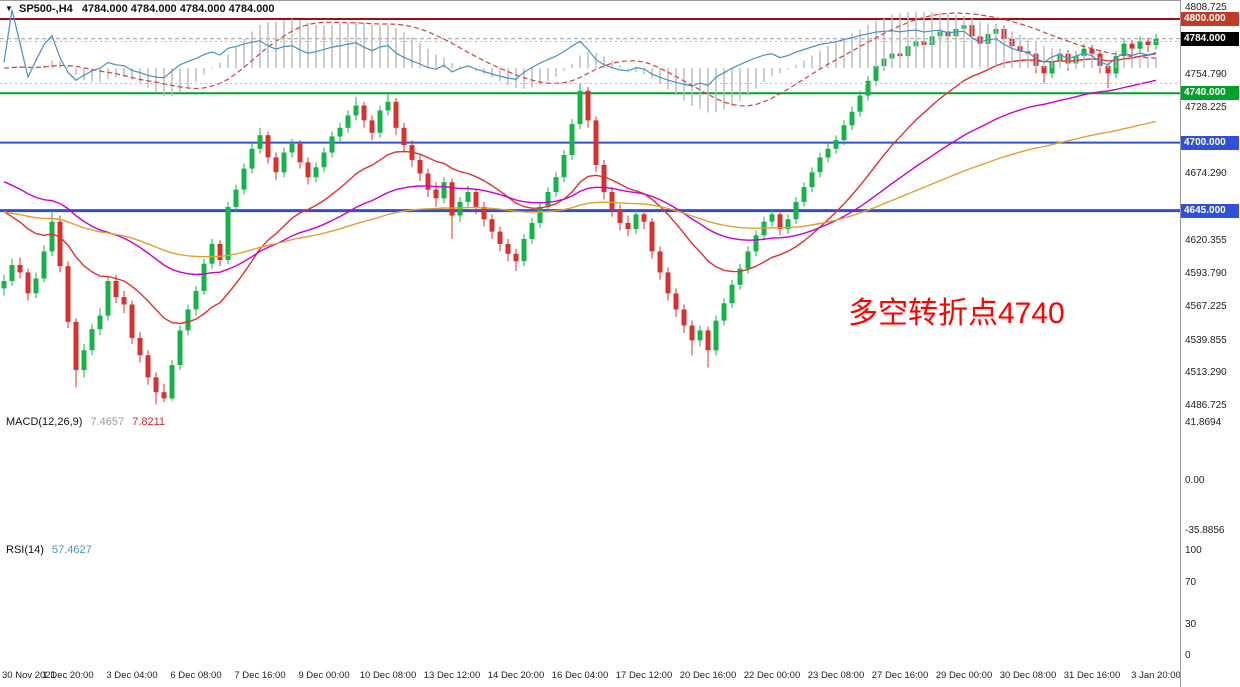 This screenshot has width=1240, height=687. What do you see at coordinates (1210, 39) in the screenshot?
I see `price-badge: 4784.000` at bounding box center [1210, 39].